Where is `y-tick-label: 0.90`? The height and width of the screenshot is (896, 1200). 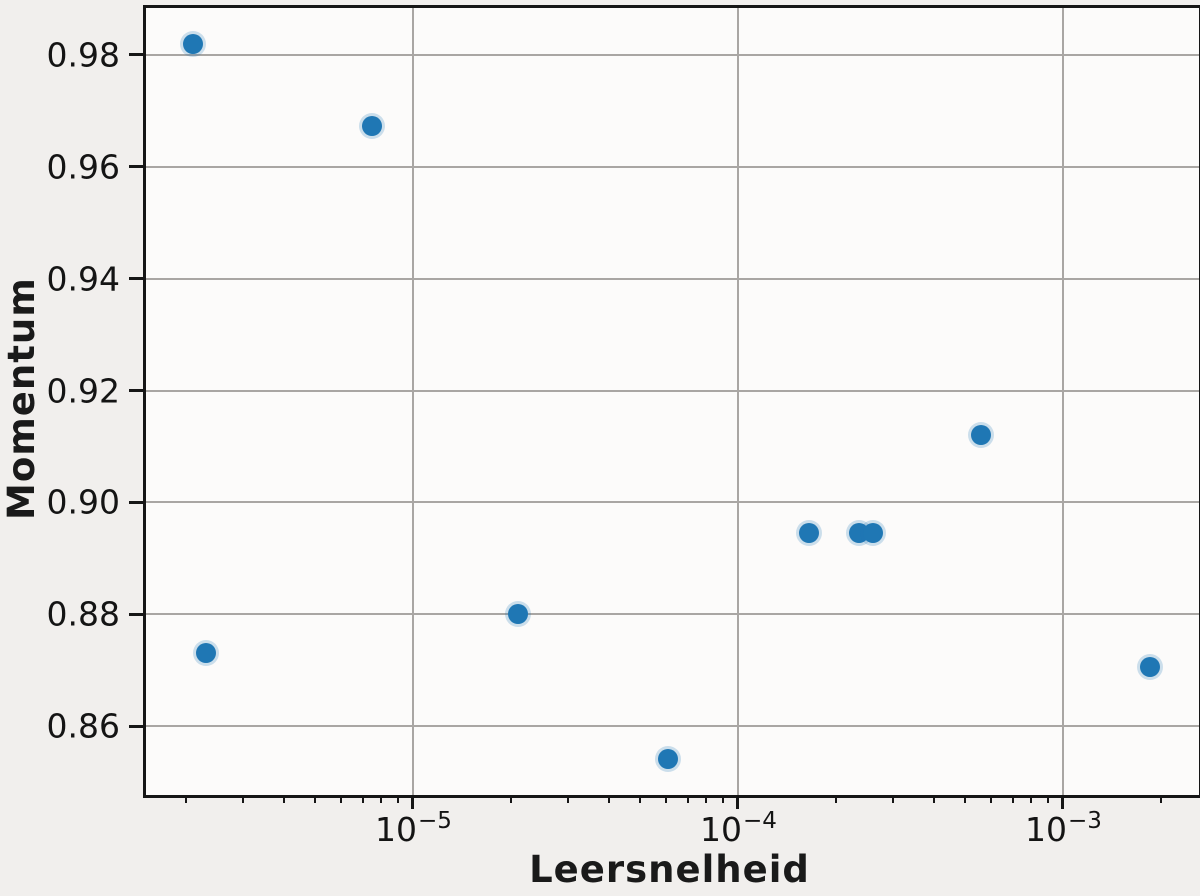 y-tick-label: 0.90 is located at coordinates (83, 502).